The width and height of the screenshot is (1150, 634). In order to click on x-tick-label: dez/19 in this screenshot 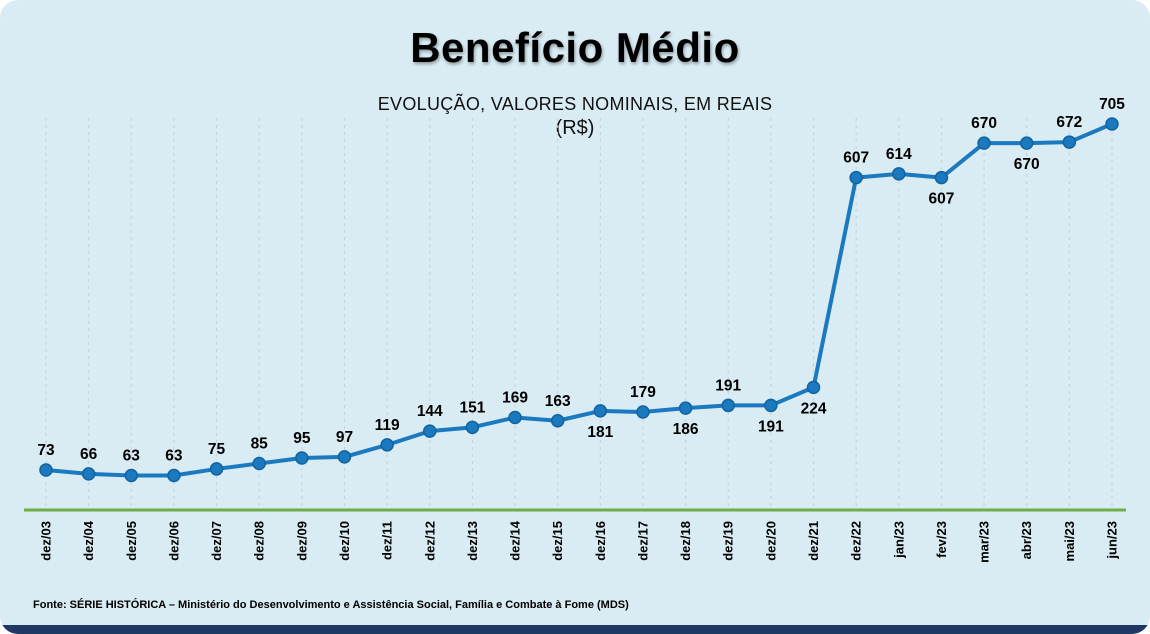, I will do `click(728, 541)`.